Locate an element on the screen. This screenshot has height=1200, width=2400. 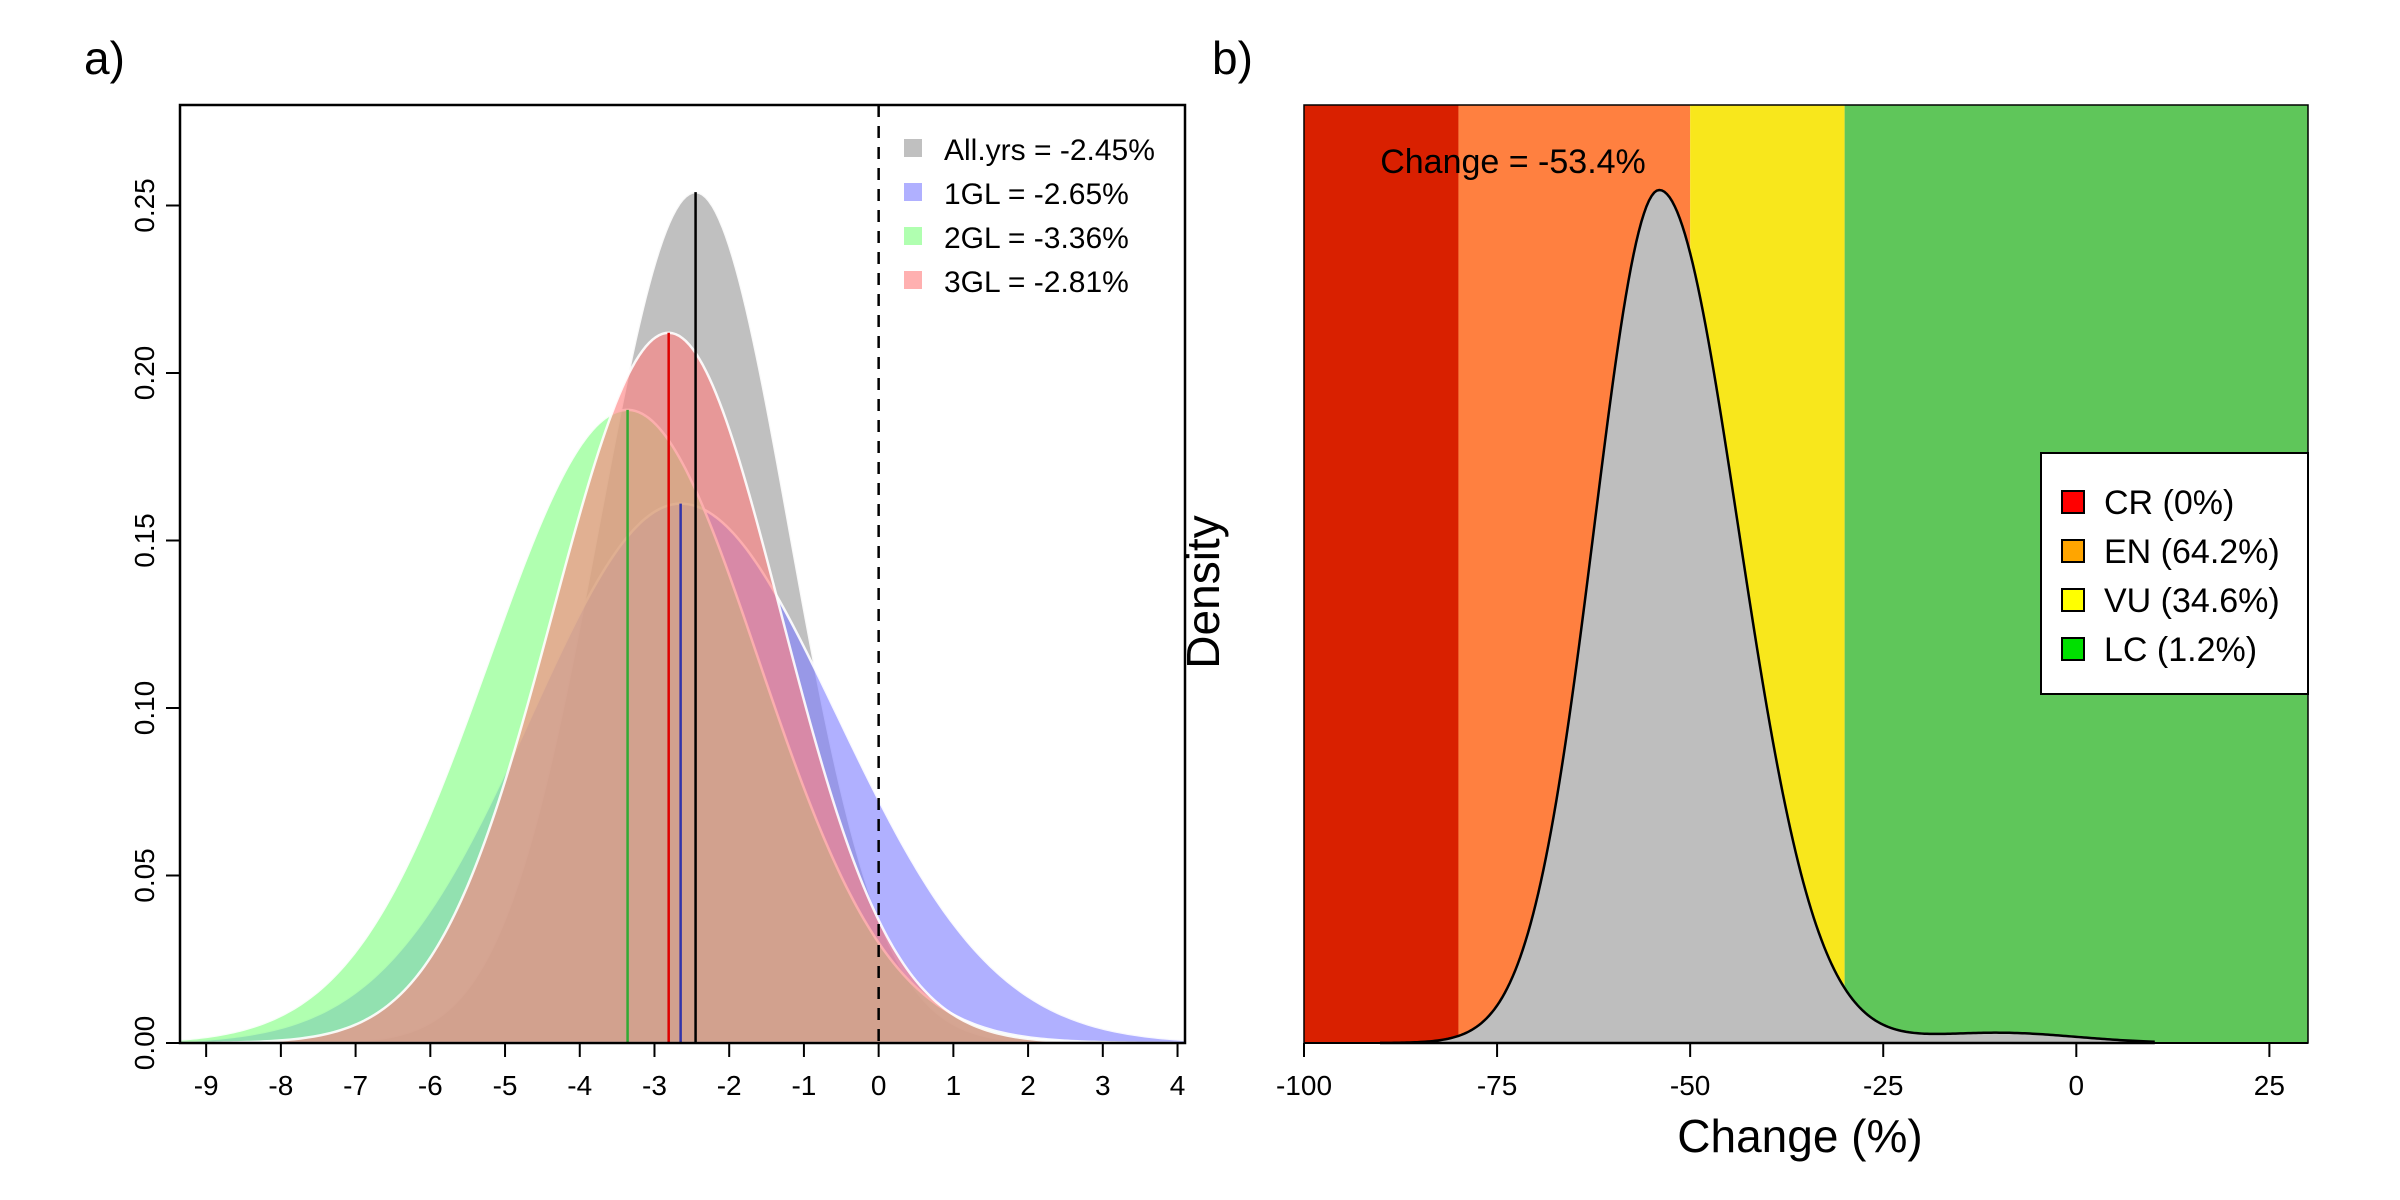
panel-a-x-tick-label: -6 is located at coordinates (430, 1085).